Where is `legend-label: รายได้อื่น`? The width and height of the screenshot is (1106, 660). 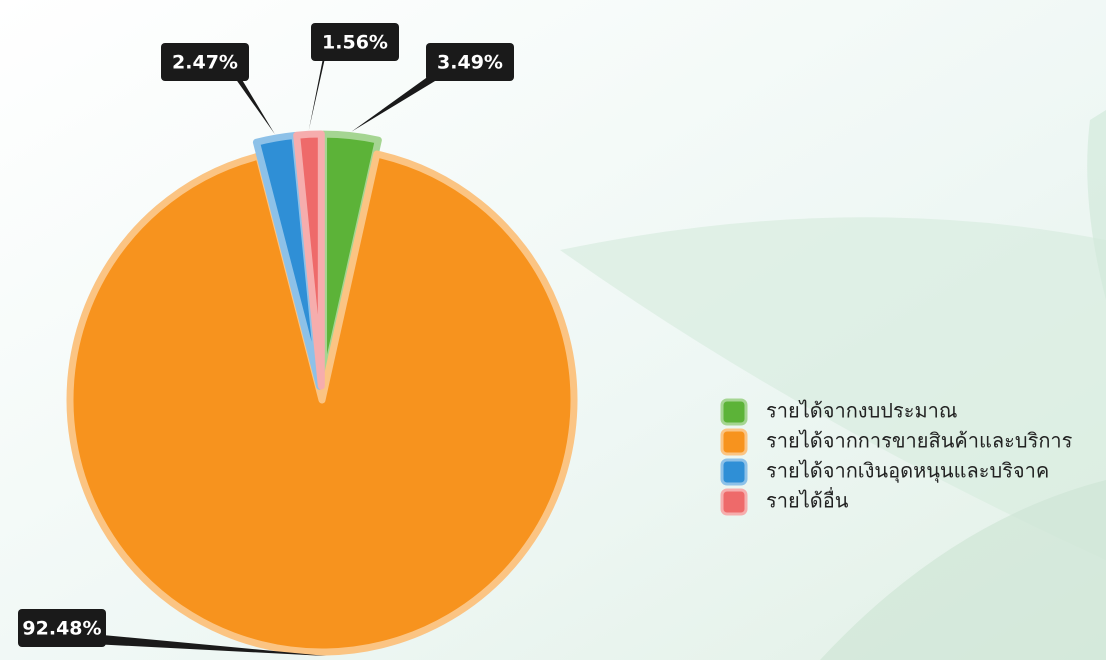
legend-label: รายได้อื่น is located at coordinates (807, 500).